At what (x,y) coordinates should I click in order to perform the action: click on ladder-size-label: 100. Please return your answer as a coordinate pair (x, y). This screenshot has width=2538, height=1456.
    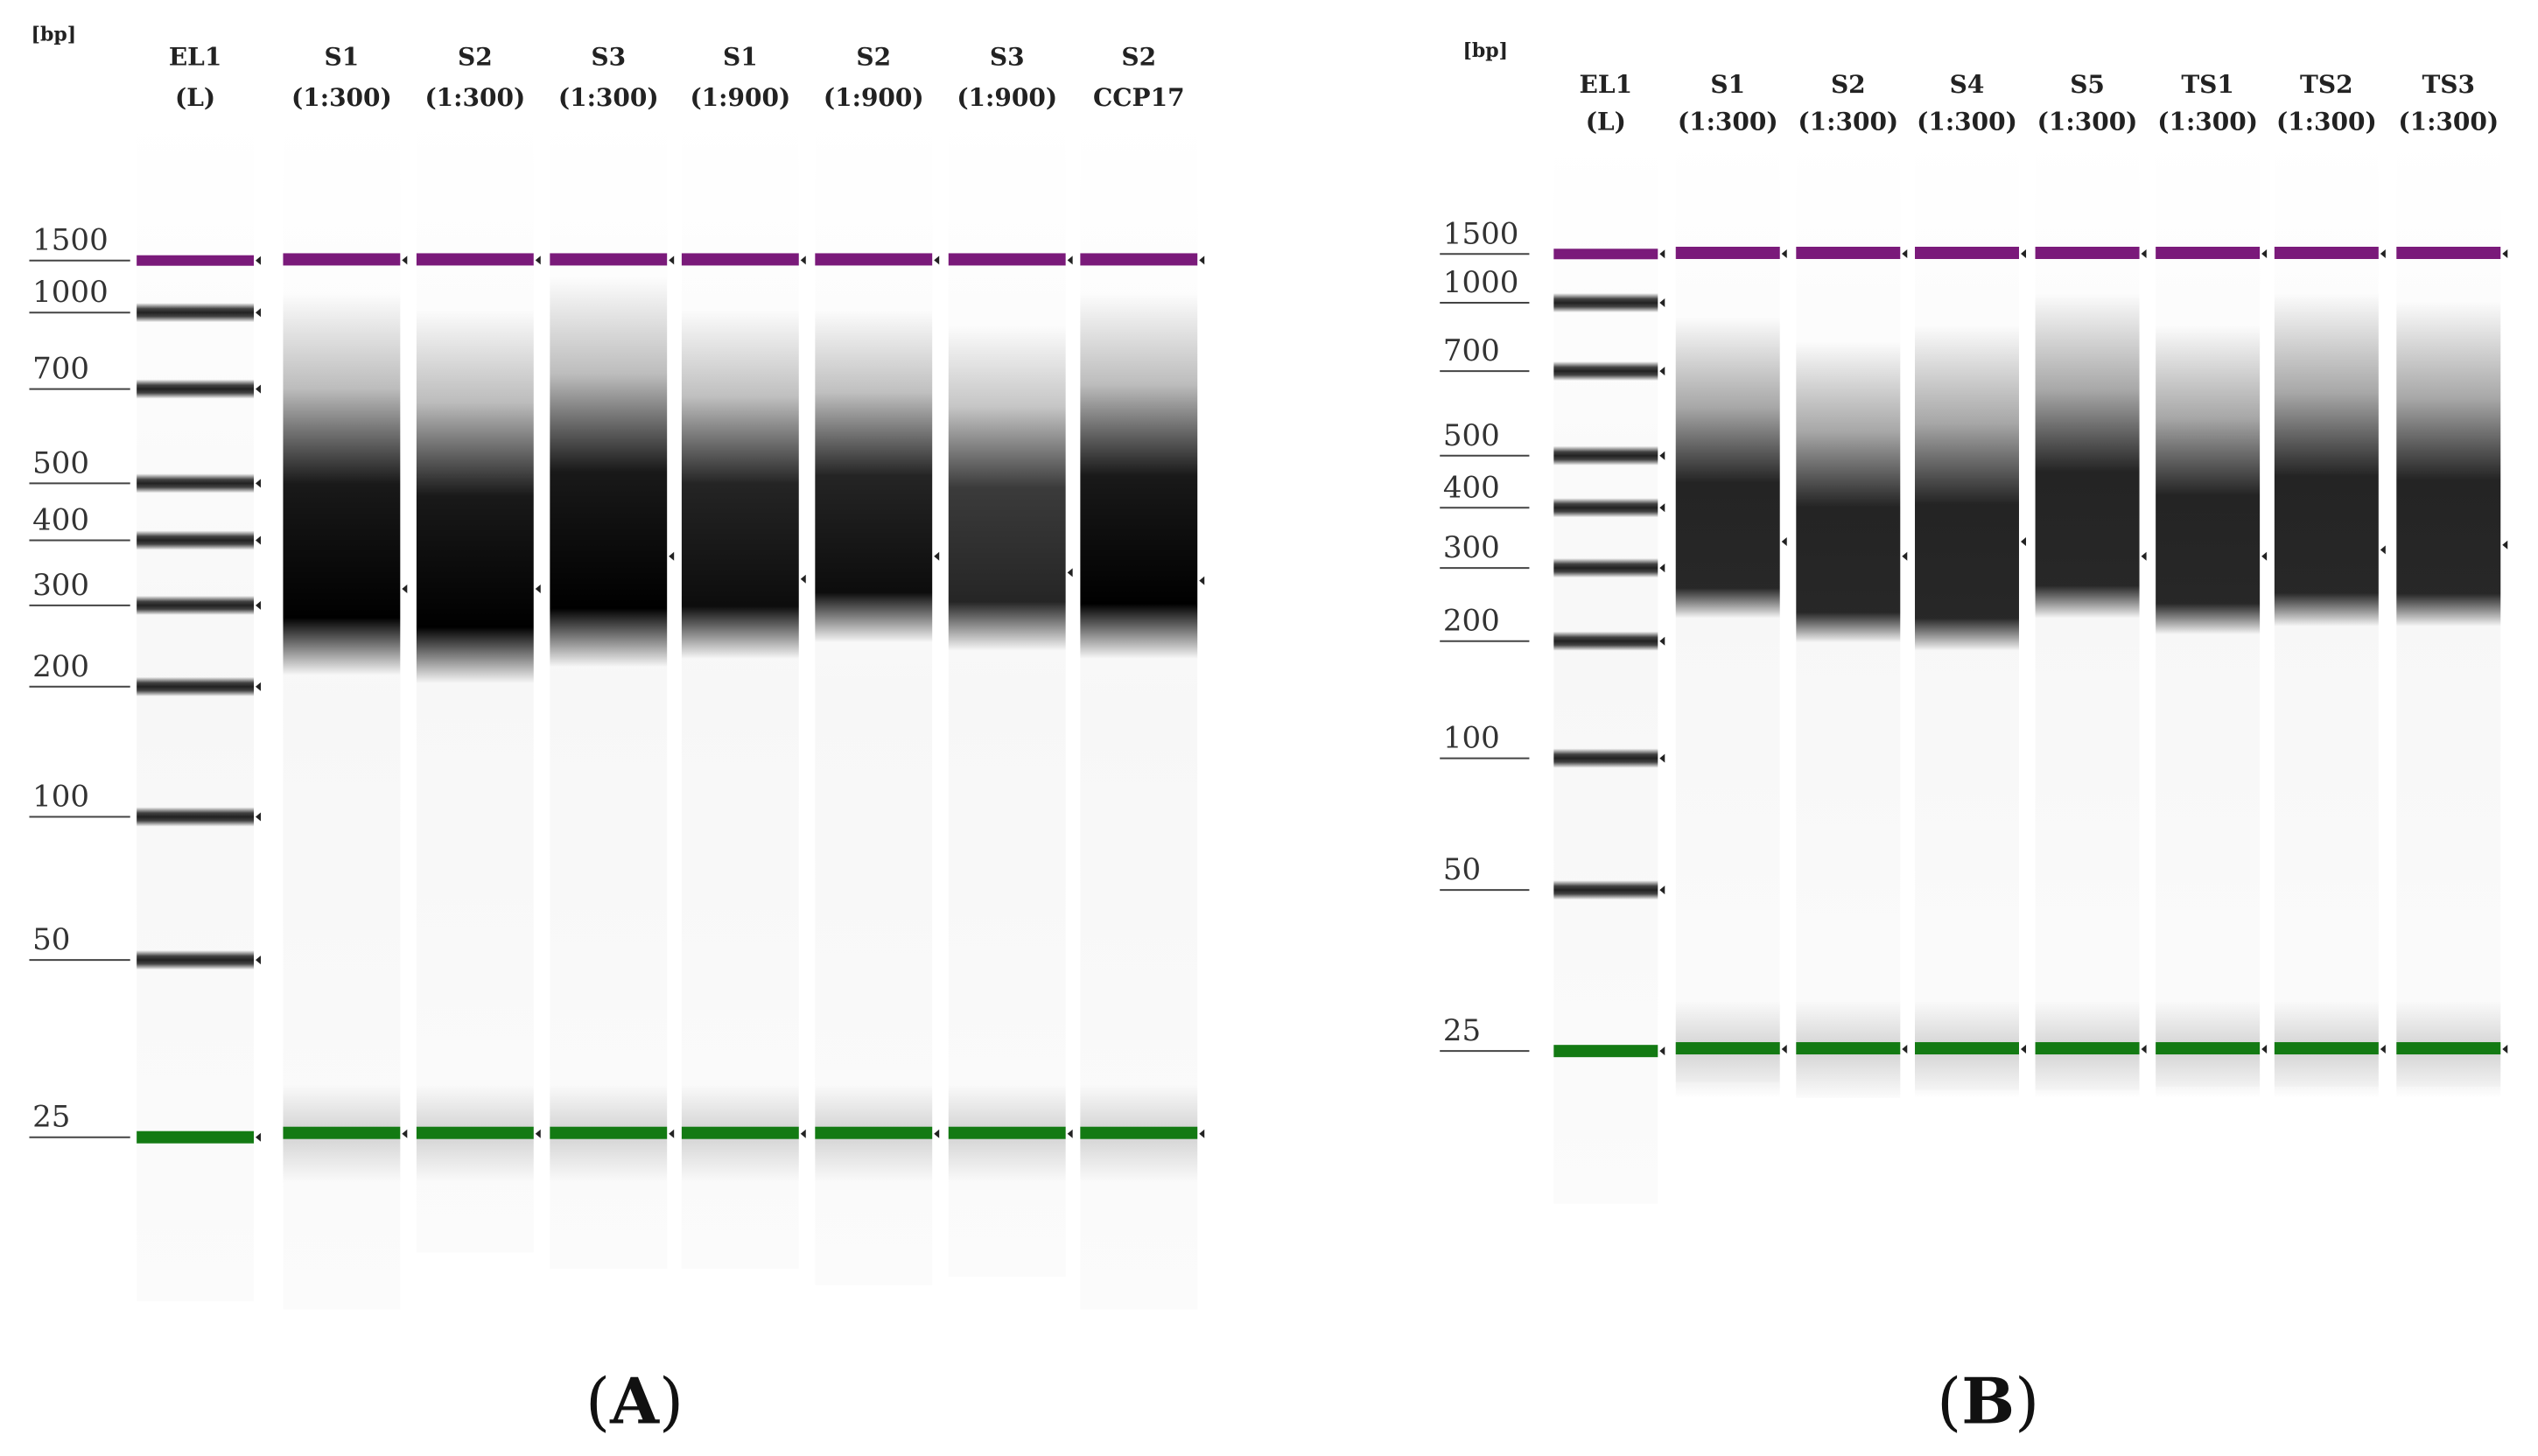
    Looking at the image, I should click on (1471, 738).